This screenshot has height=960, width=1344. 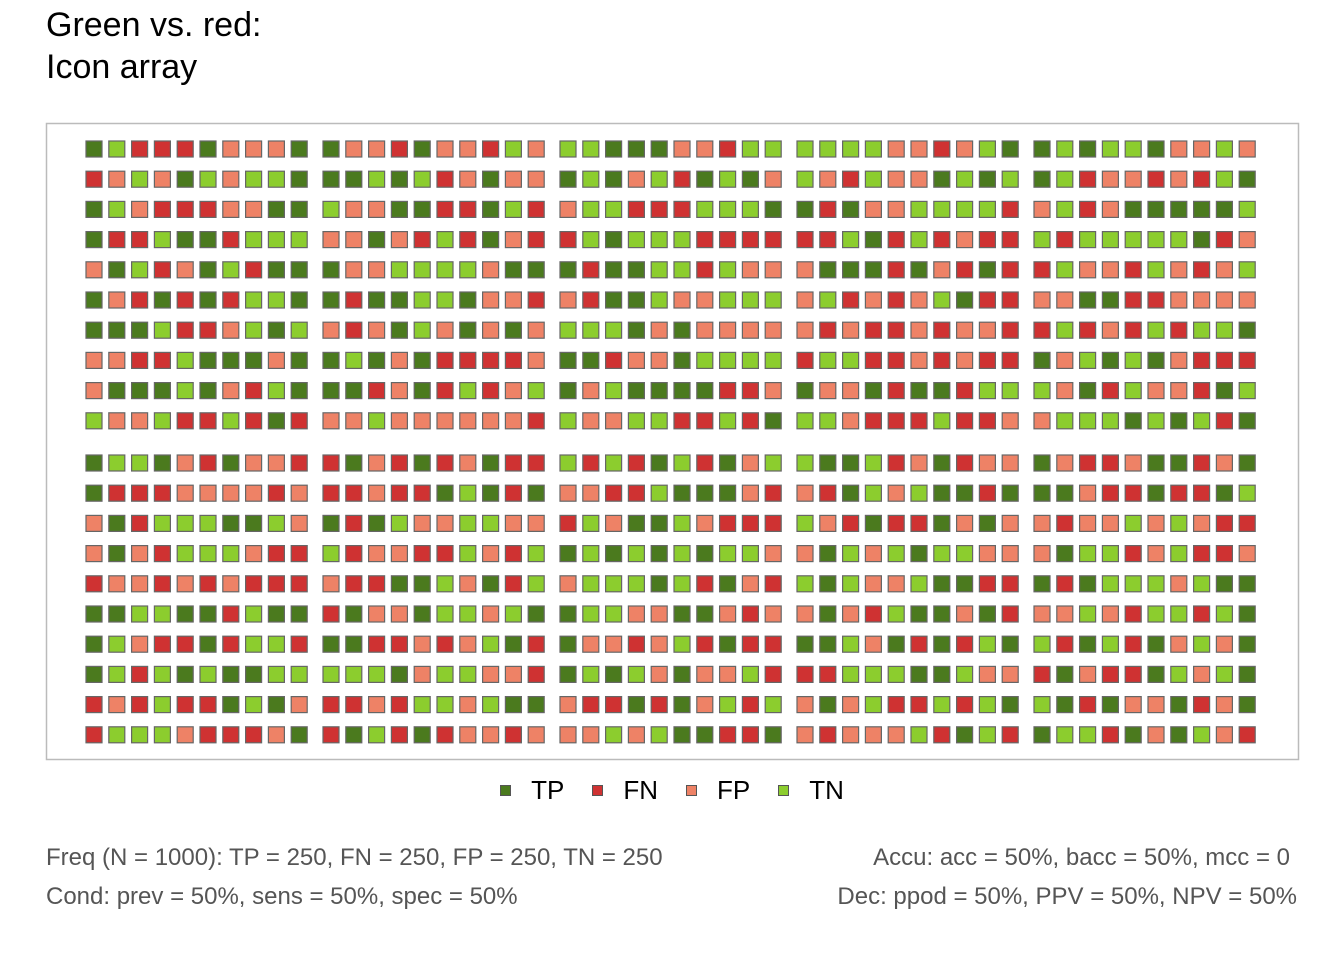 What do you see at coordinates (122, 67) in the screenshot?
I see `chart-title-line-2: Icon array` at bounding box center [122, 67].